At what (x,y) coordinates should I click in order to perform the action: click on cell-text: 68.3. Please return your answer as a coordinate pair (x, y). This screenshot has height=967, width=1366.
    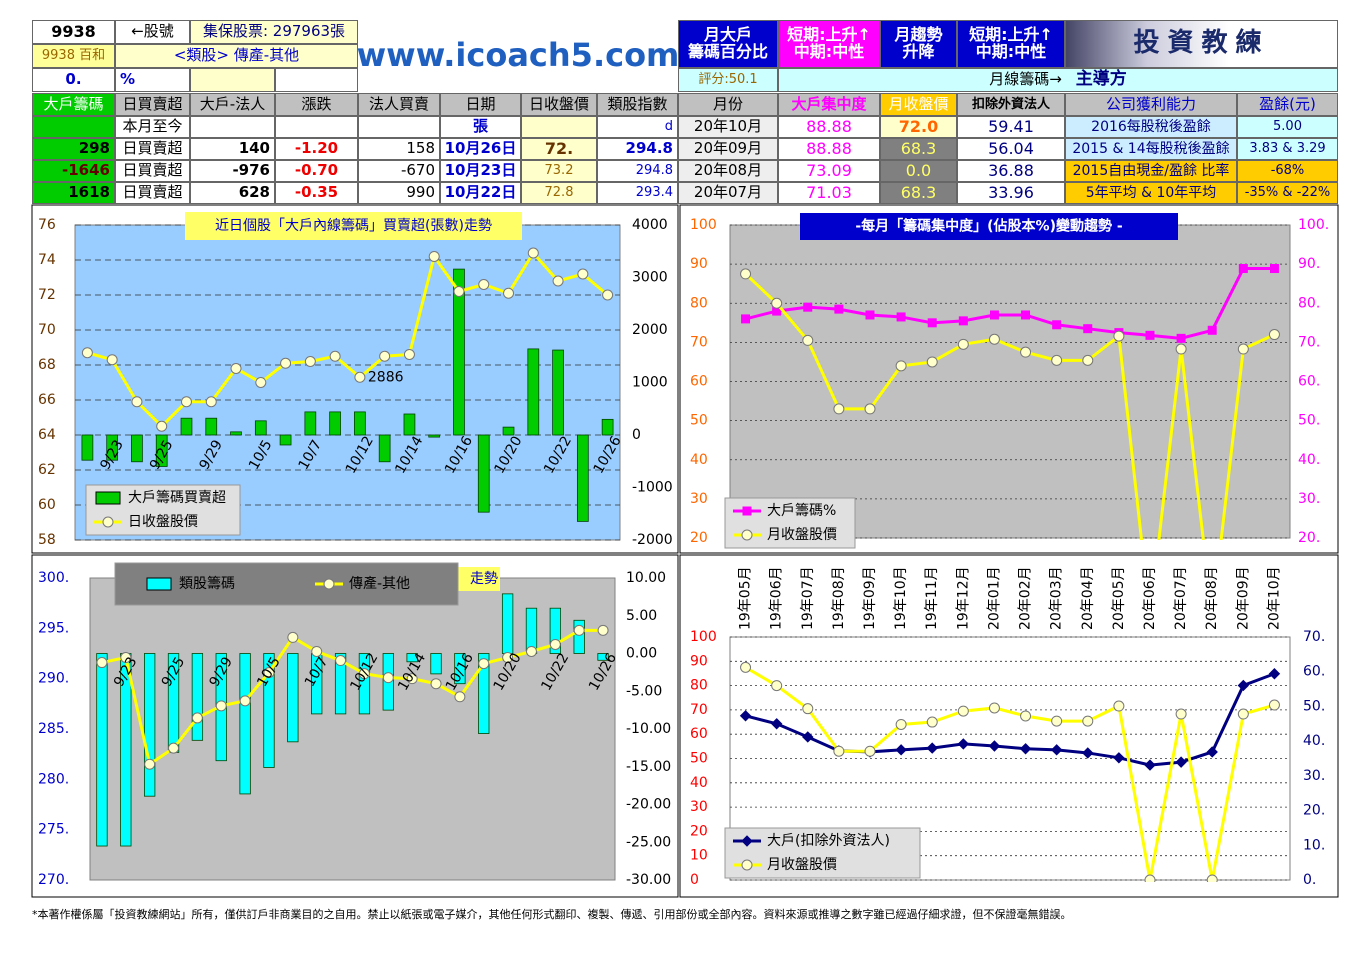
    Looking at the image, I should click on (918, 192).